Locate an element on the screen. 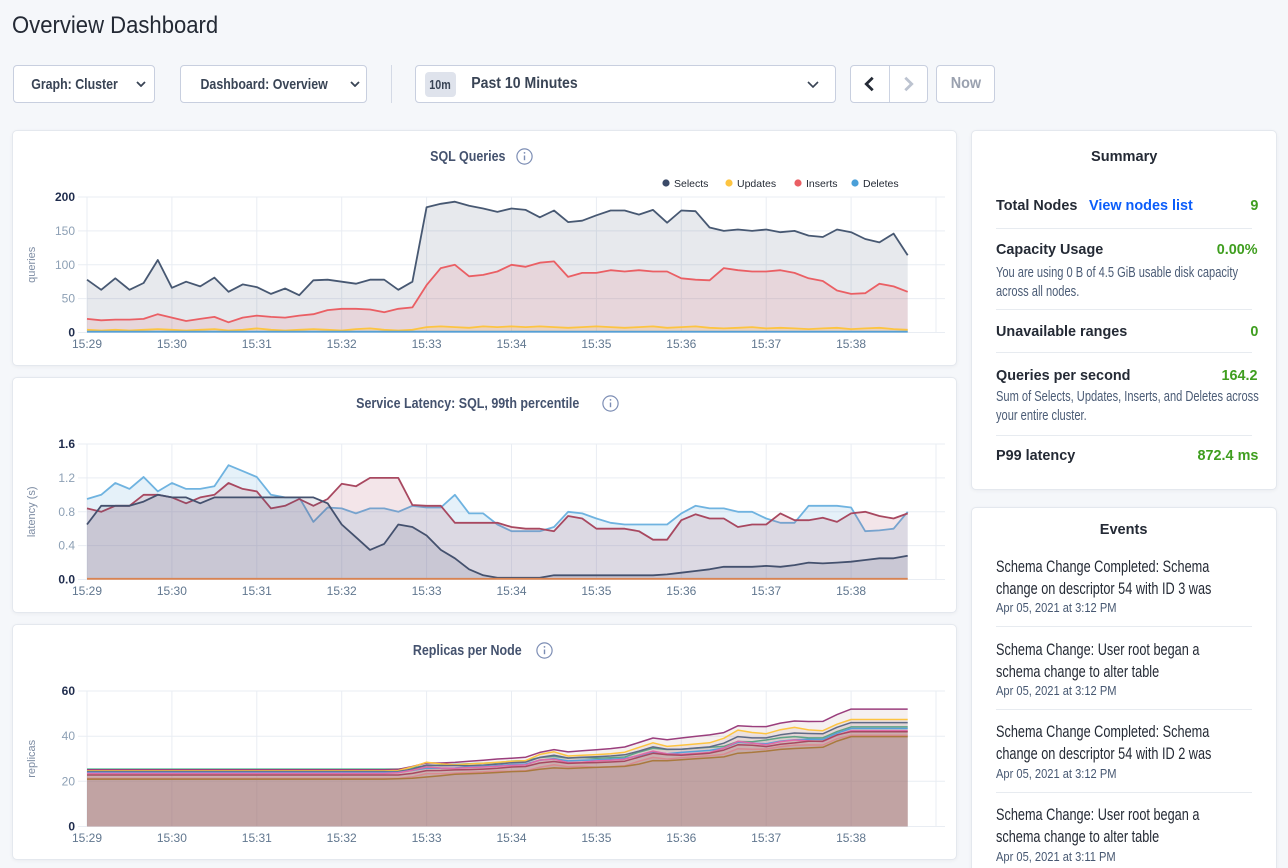 The image size is (1288, 868). svg-text: replicas is located at coordinates (32, 758).